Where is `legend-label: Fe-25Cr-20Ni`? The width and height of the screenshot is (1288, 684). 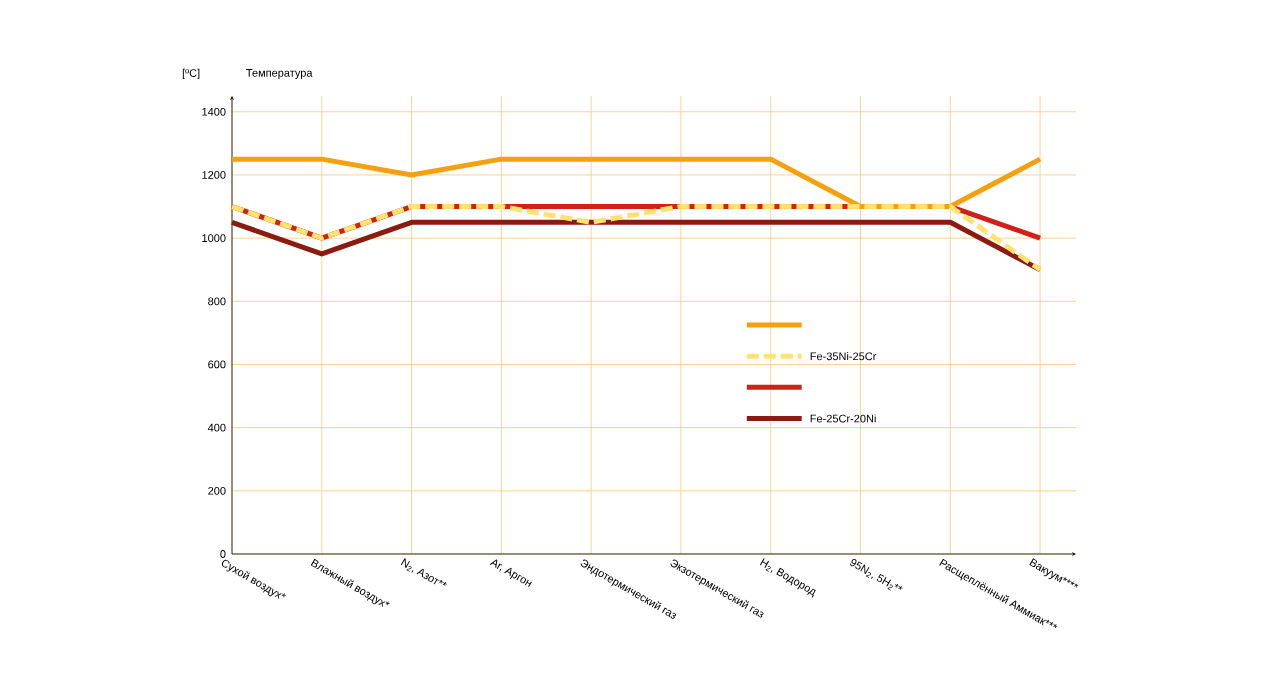 legend-label: Fe-25Cr-20Ni is located at coordinates (843, 418).